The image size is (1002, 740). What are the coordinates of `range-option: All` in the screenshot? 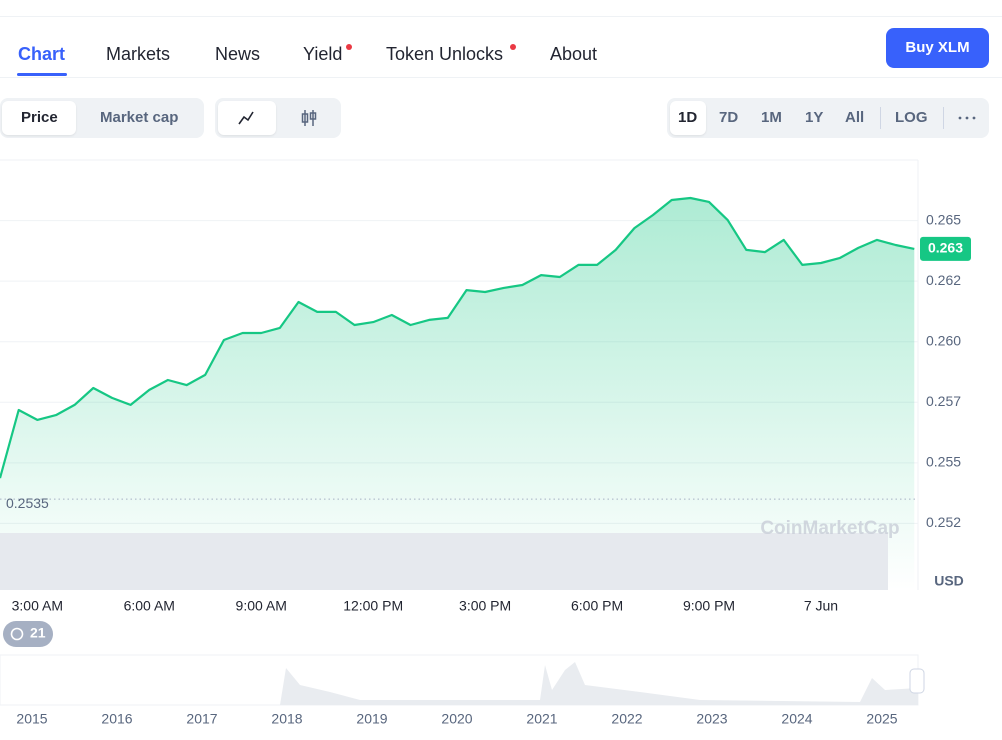 It's located at (855, 117).